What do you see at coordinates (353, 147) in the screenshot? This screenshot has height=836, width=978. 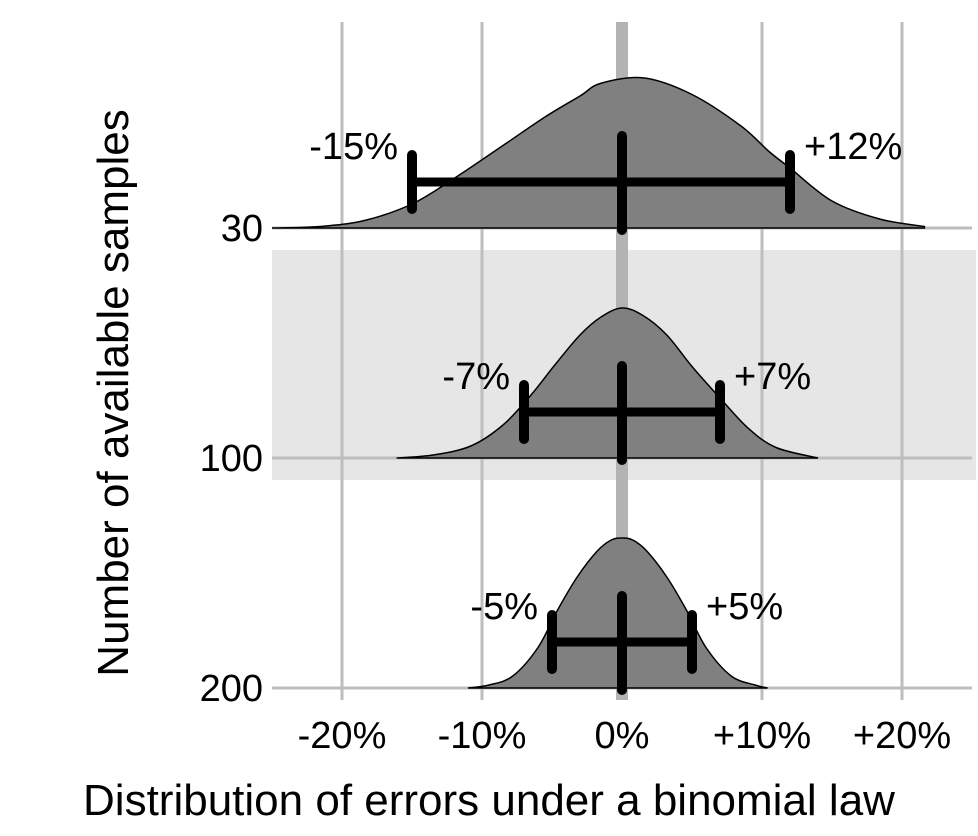 I see `ci-low-label-30: -15%` at bounding box center [353, 147].